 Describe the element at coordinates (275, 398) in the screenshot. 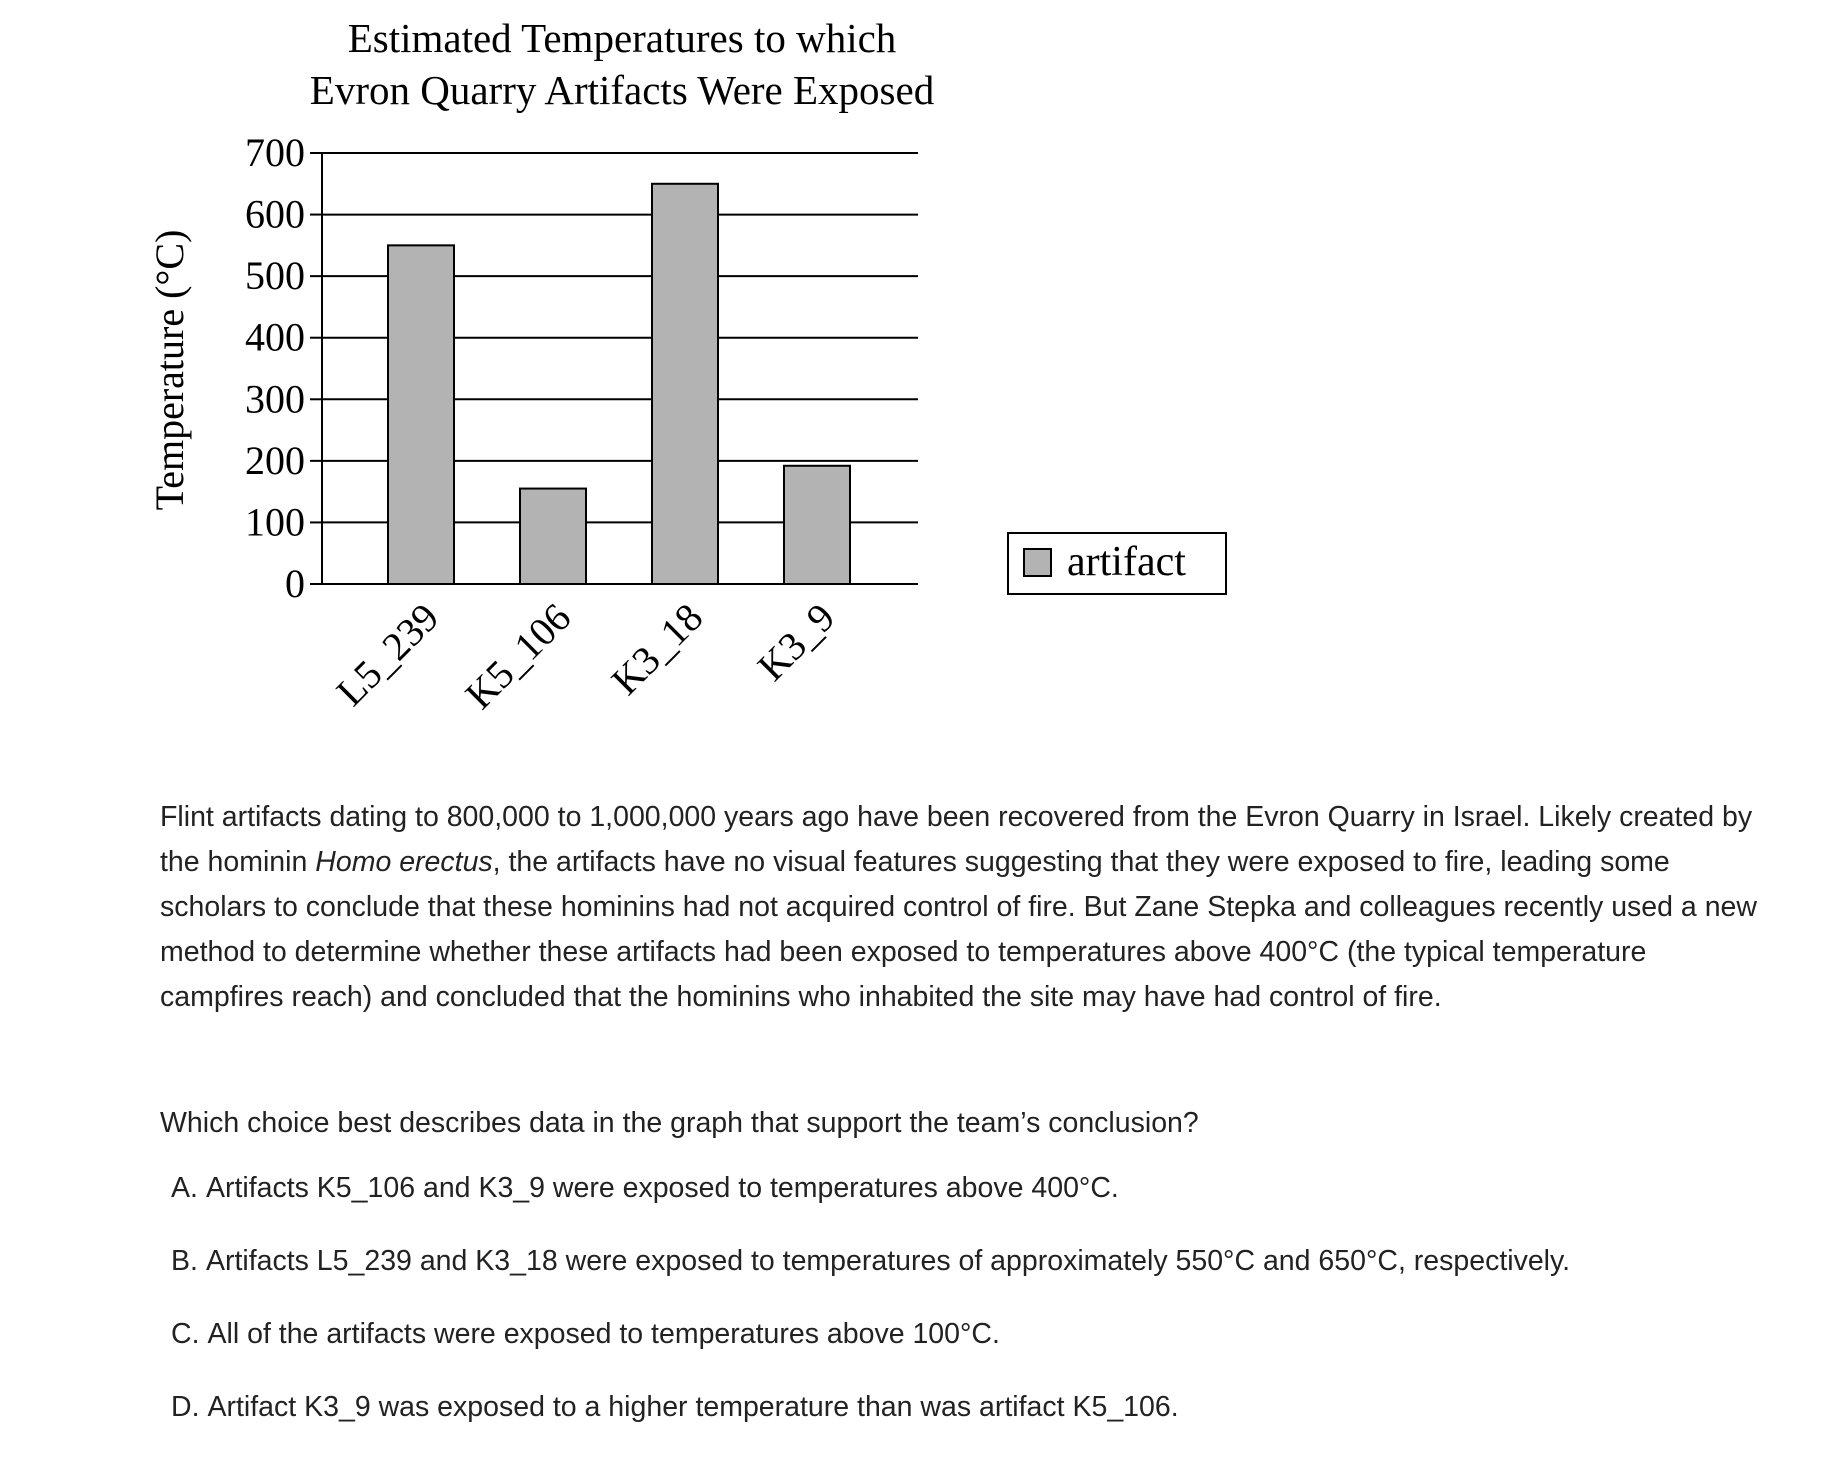

I see `y-tick-label: 300` at that location.